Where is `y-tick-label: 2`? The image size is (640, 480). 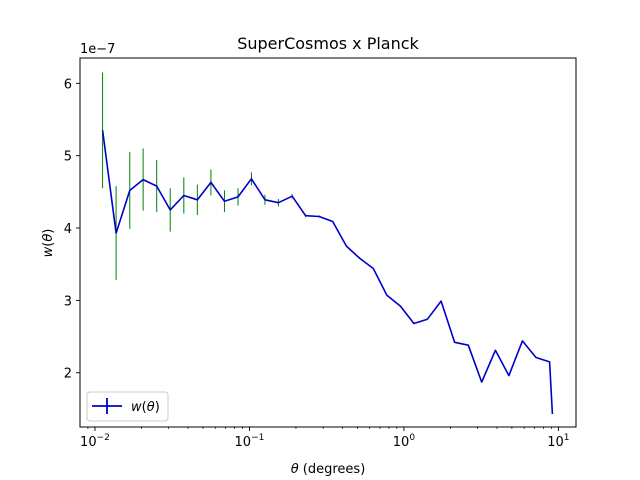 y-tick-label: 2 is located at coordinates (68, 374).